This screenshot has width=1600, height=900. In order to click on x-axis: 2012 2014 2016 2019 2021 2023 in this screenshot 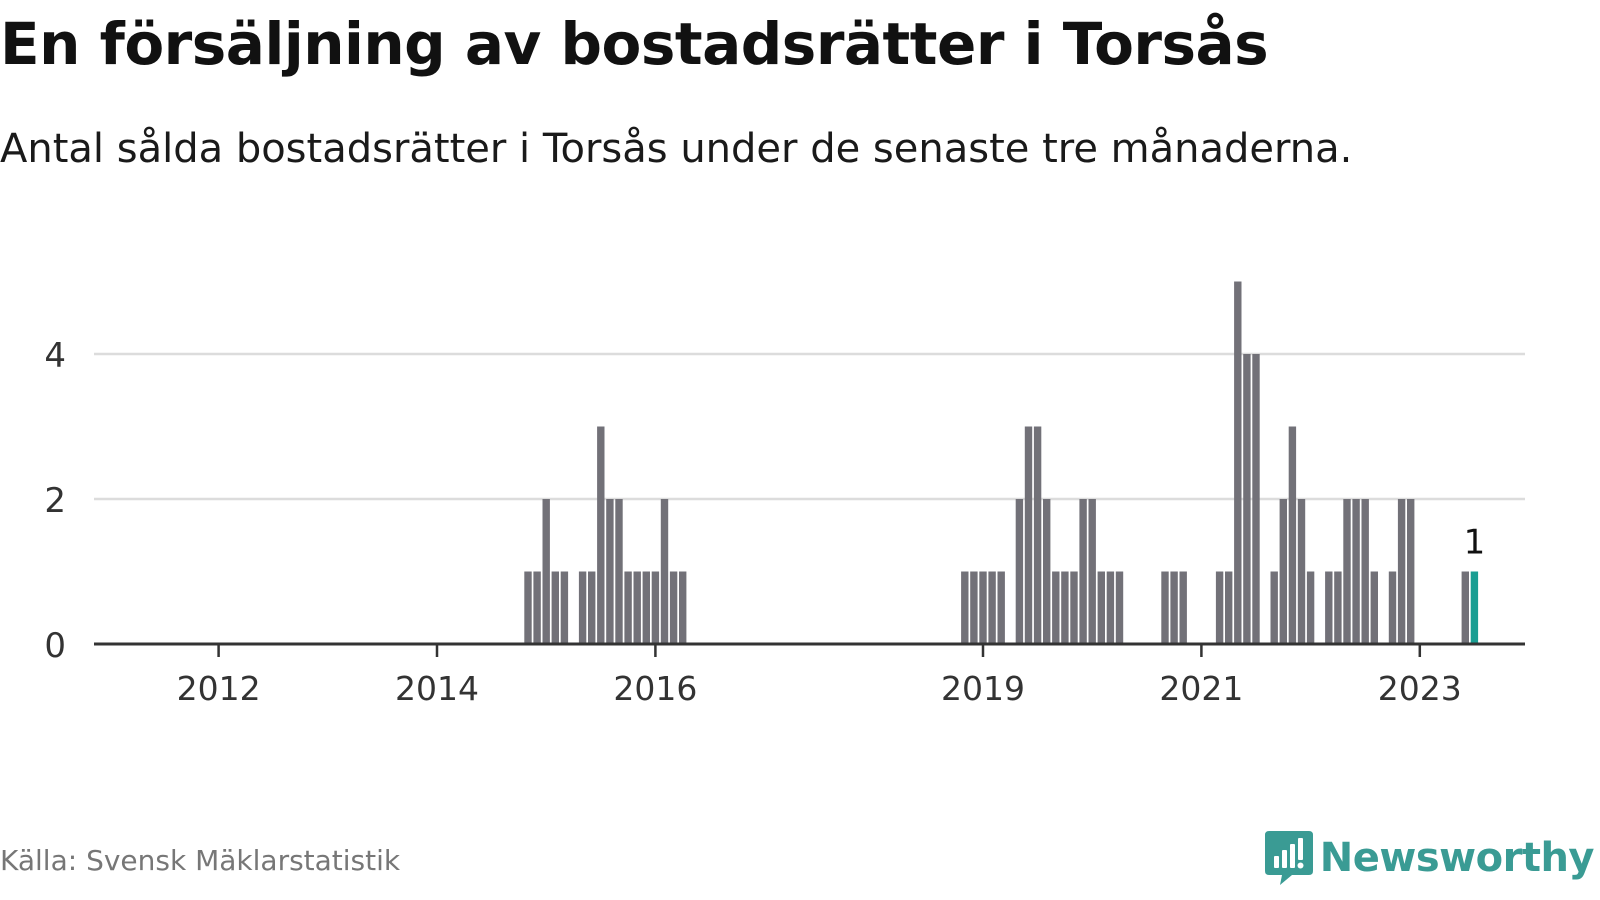, I will do `click(809, 675)`.